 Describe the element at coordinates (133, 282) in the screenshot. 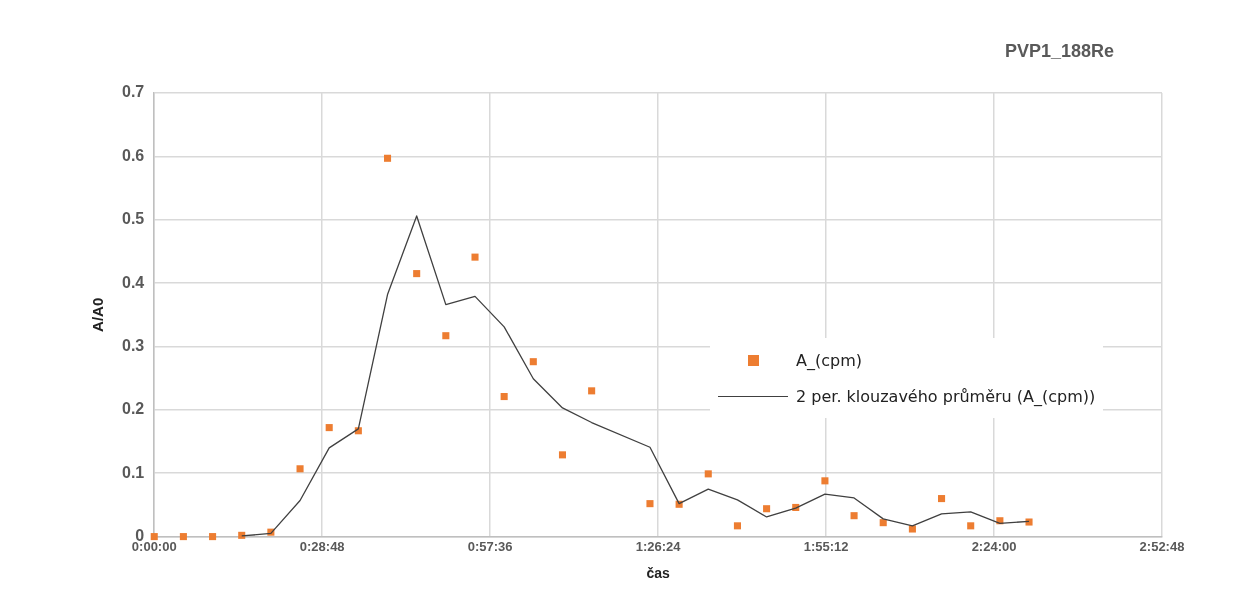

I see `y-tick-label: 0.4` at that location.